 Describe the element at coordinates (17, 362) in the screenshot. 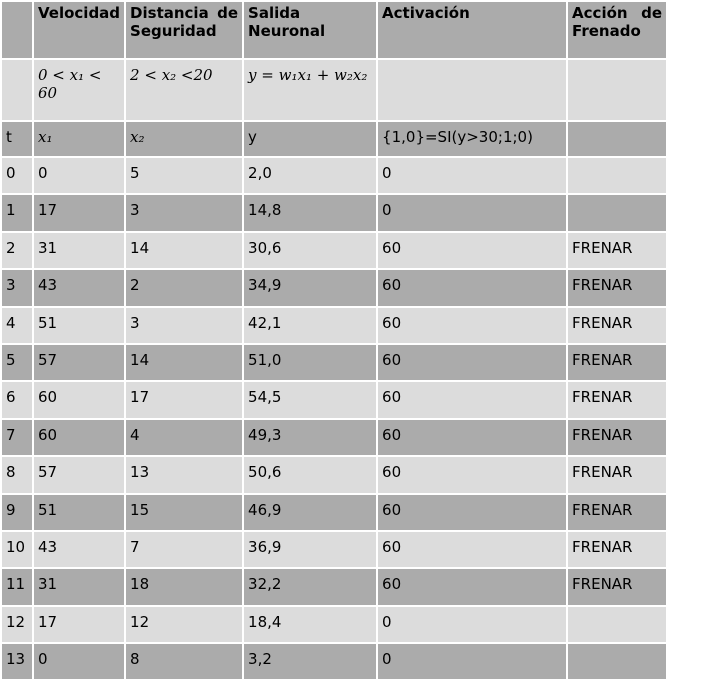

I see `t-cell: 5` at that location.